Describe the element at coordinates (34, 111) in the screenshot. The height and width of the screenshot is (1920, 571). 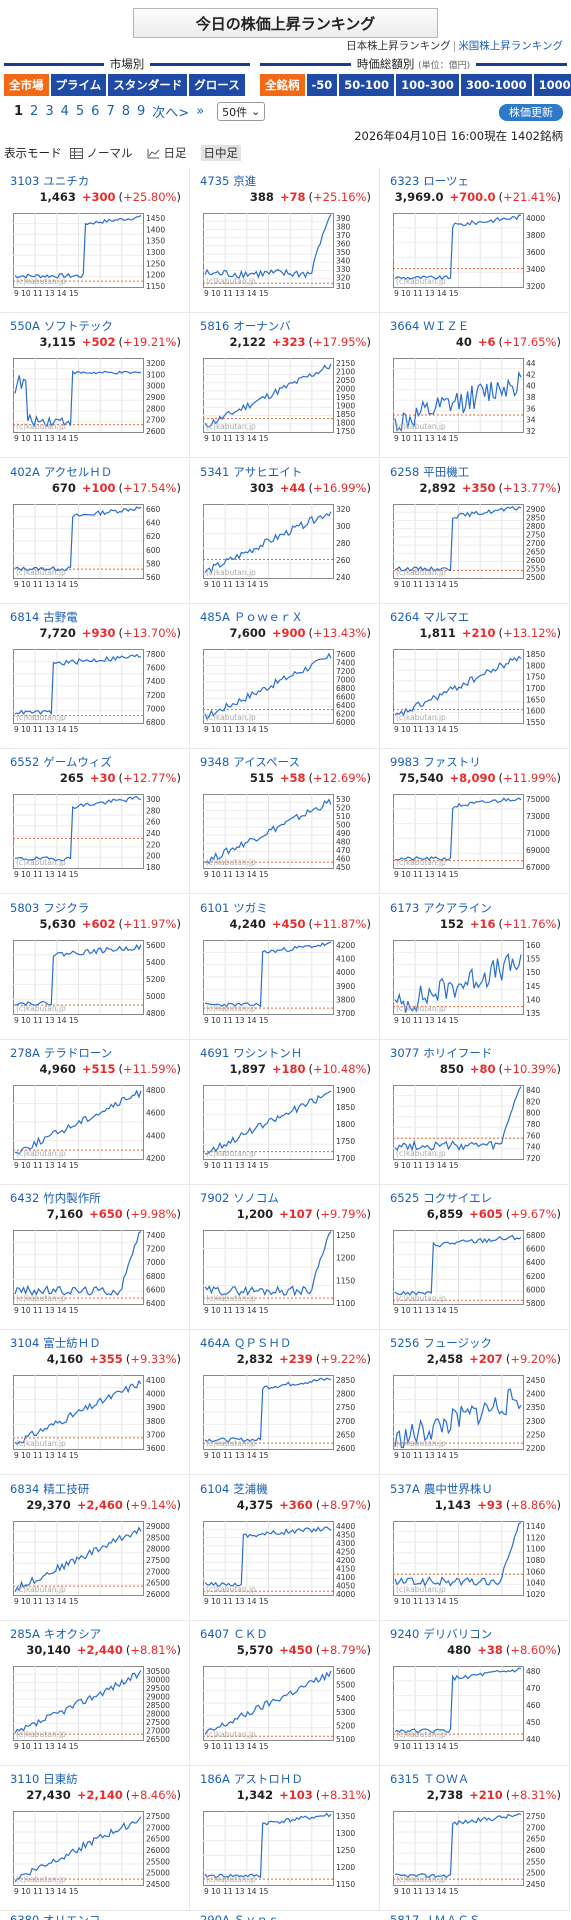
I see `page-link-2: 2` at that location.